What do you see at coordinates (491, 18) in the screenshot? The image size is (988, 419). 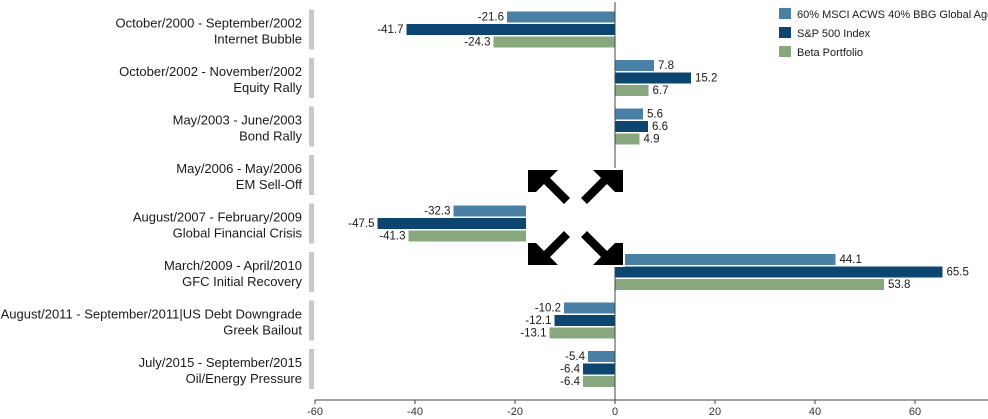 I see `value-label: -21.6` at bounding box center [491, 18].